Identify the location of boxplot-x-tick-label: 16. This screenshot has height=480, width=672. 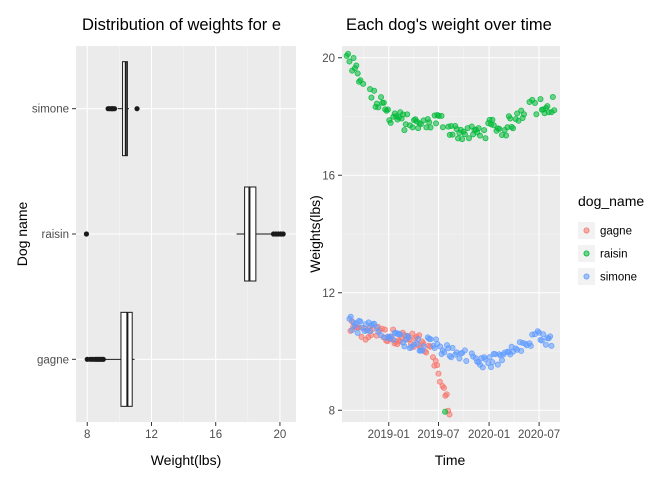
(215, 435).